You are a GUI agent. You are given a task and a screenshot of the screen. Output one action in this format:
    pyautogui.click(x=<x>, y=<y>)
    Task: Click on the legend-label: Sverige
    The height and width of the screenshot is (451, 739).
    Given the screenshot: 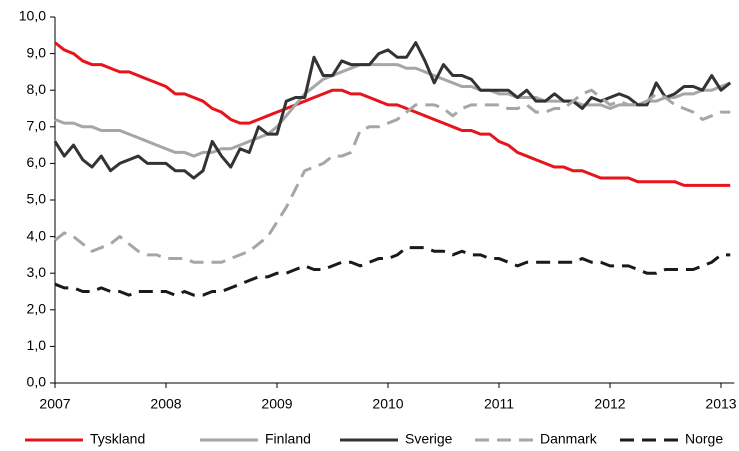 What is the action you would take?
    pyautogui.click(x=429, y=439)
    